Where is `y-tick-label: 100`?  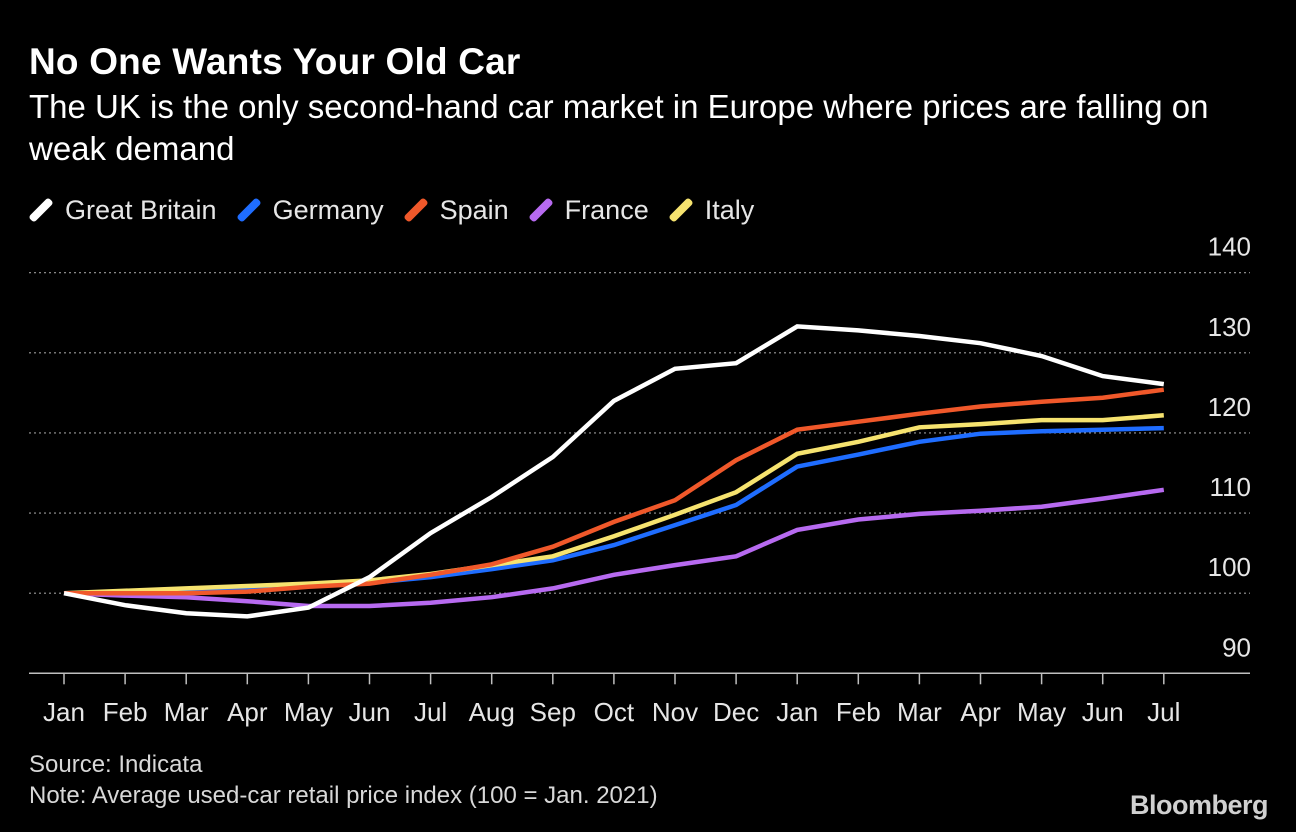
y-tick-label: 100 is located at coordinates (1229, 567).